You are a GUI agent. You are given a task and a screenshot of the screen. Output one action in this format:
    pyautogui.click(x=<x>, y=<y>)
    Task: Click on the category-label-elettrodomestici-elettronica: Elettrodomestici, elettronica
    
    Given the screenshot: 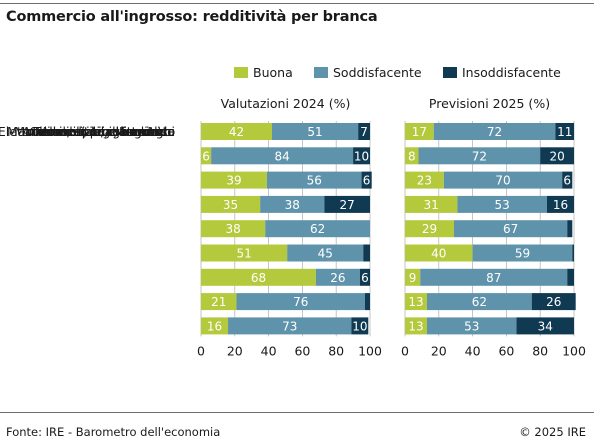 What is the action you would take?
    pyautogui.click(x=87, y=131)
    